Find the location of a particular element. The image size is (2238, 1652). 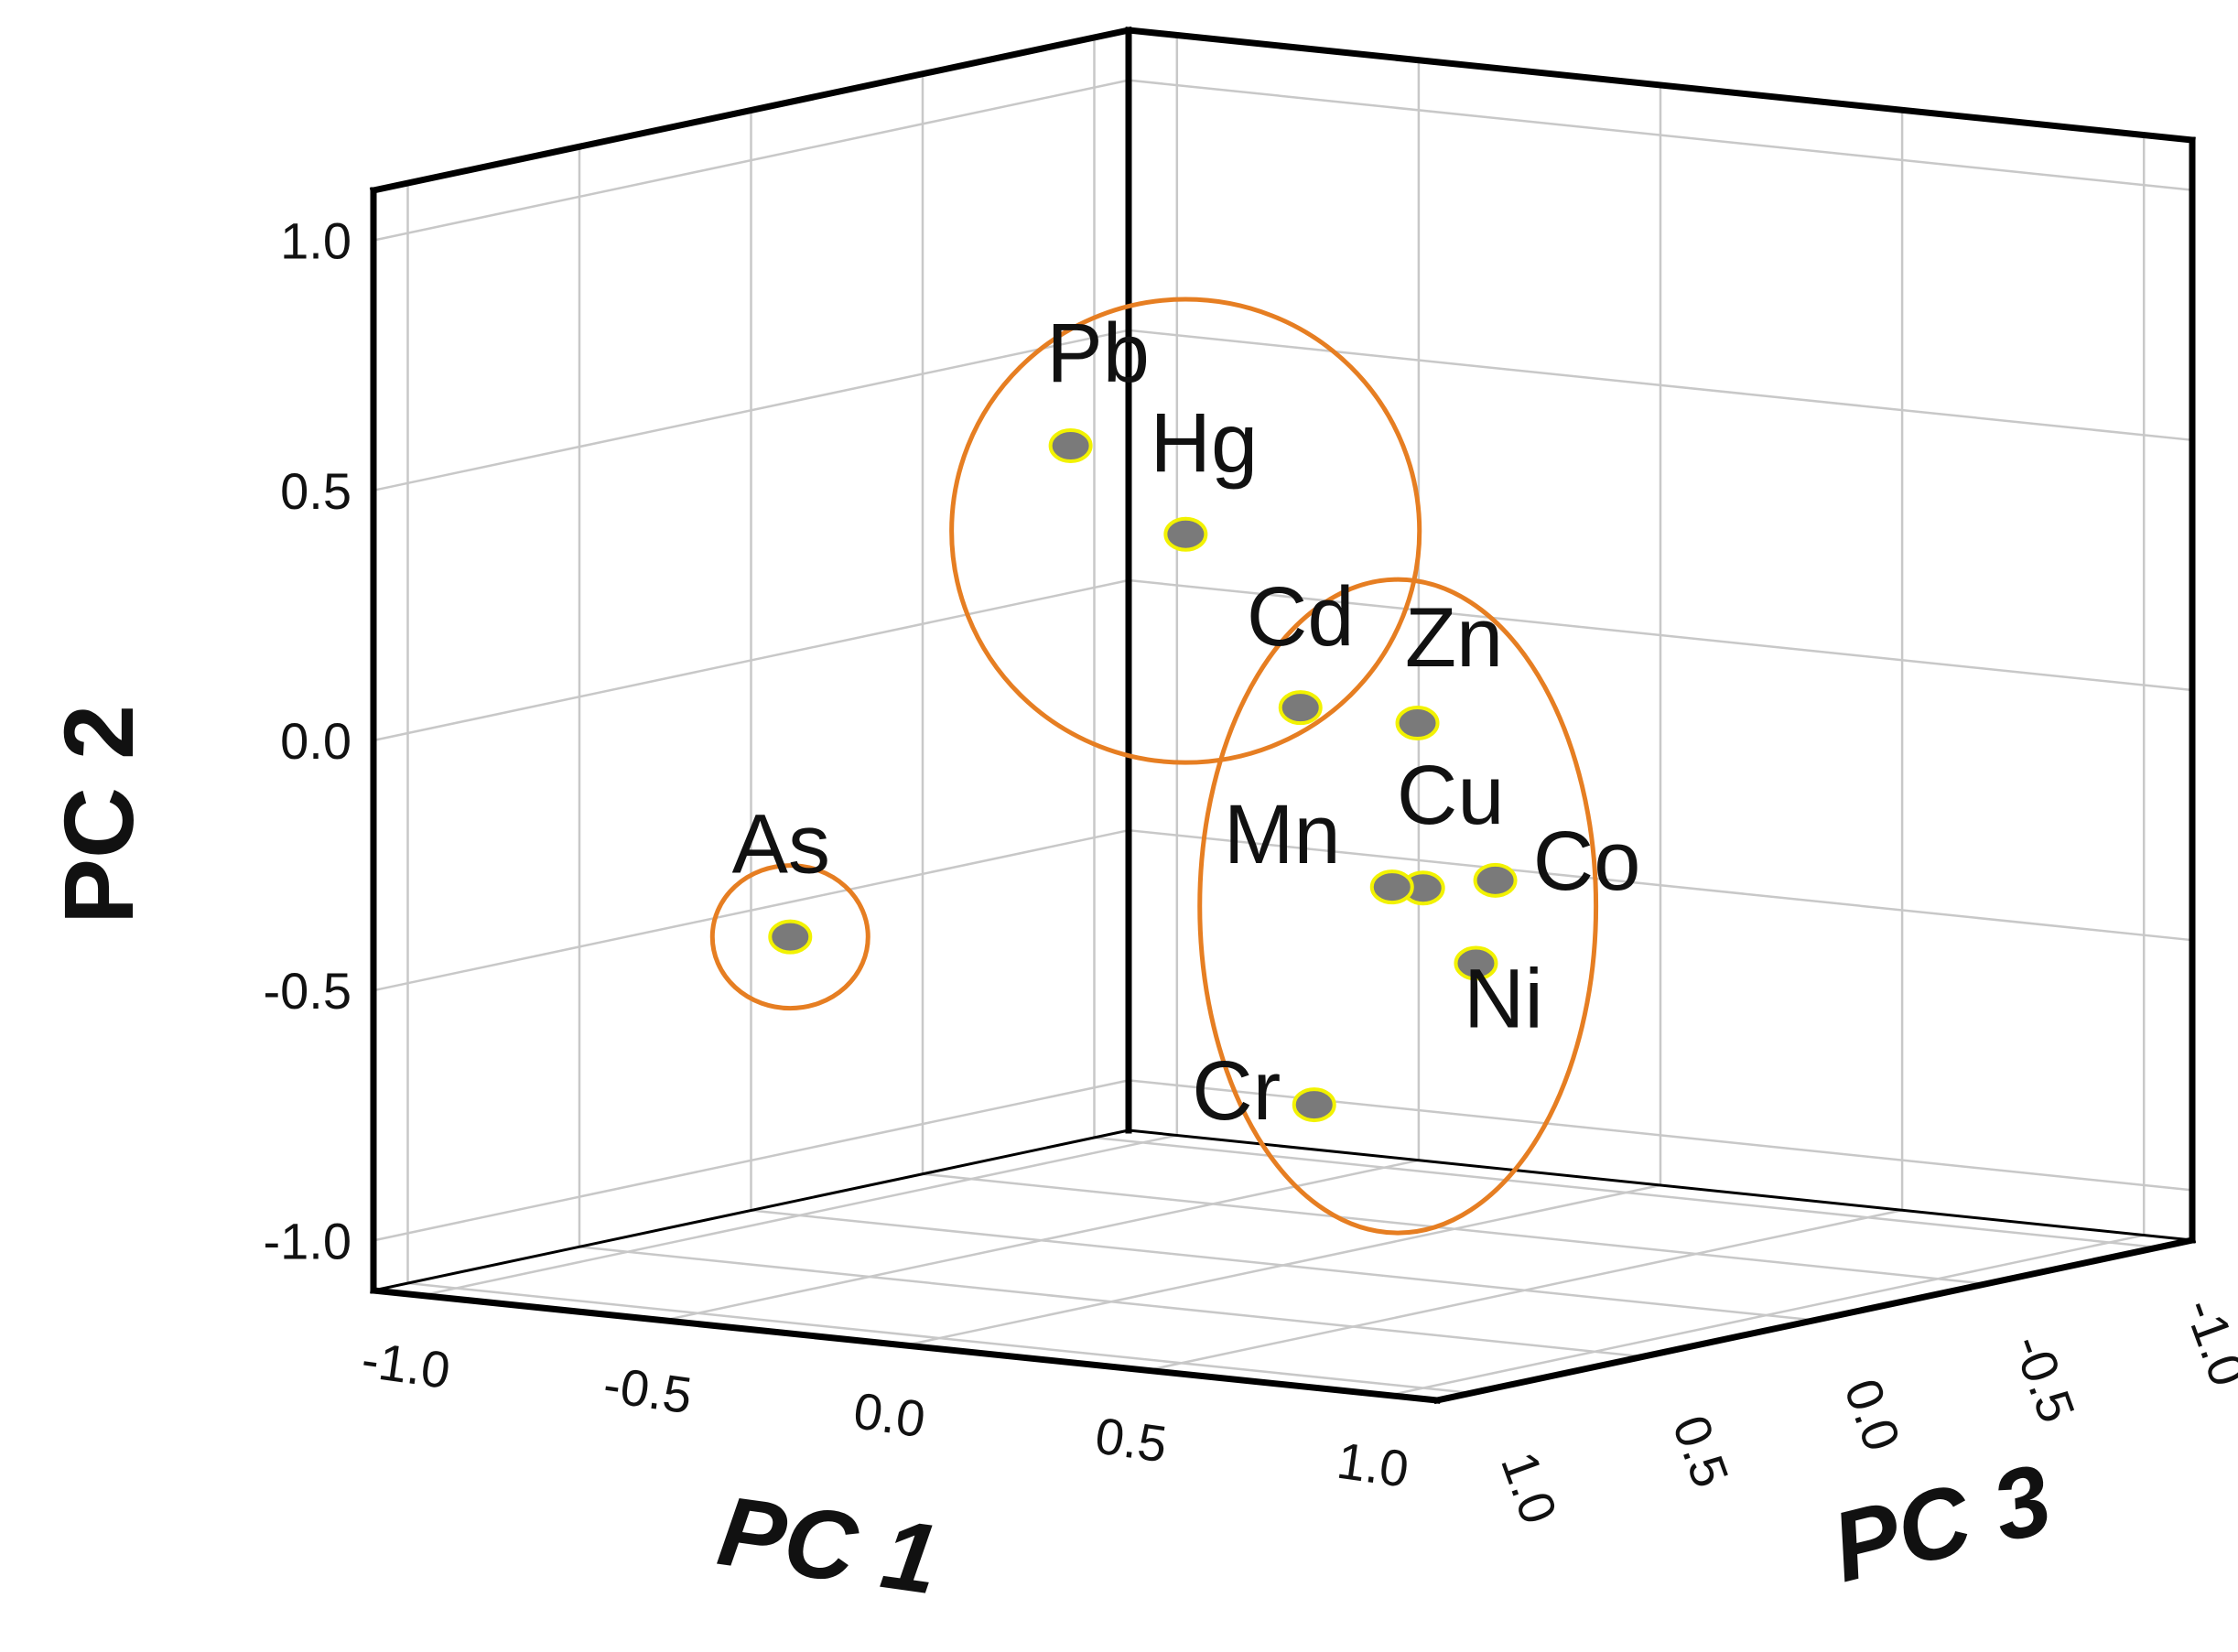

cluster-ellipse-group-zn-cu-mn-co-ni-cr-cd is located at coordinates (1398, 906).